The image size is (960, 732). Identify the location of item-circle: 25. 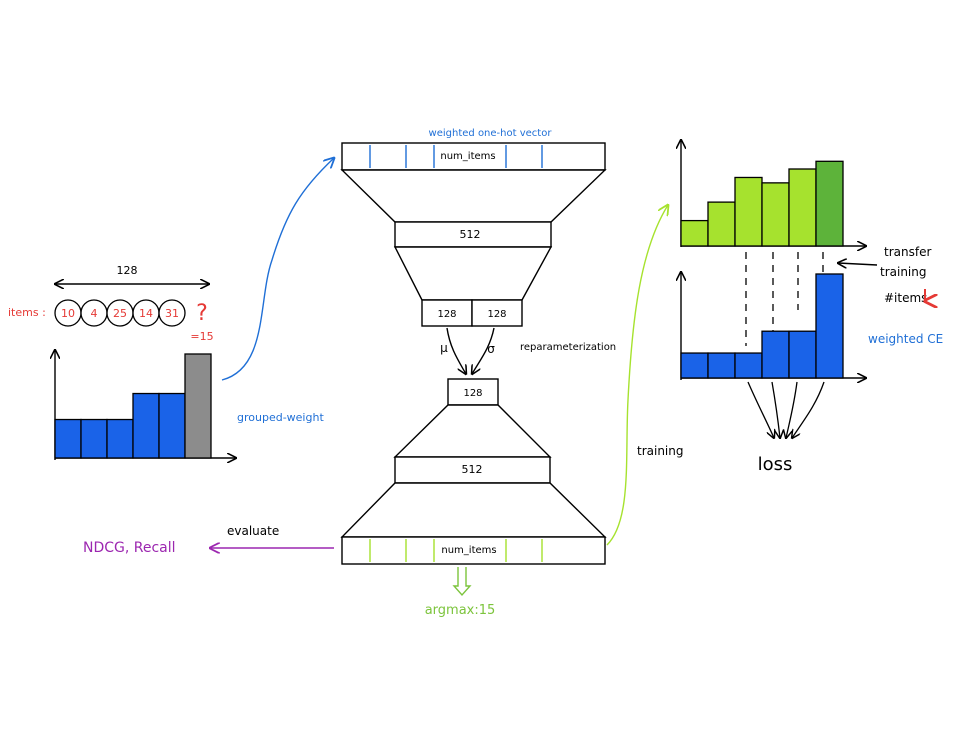
(120, 313).